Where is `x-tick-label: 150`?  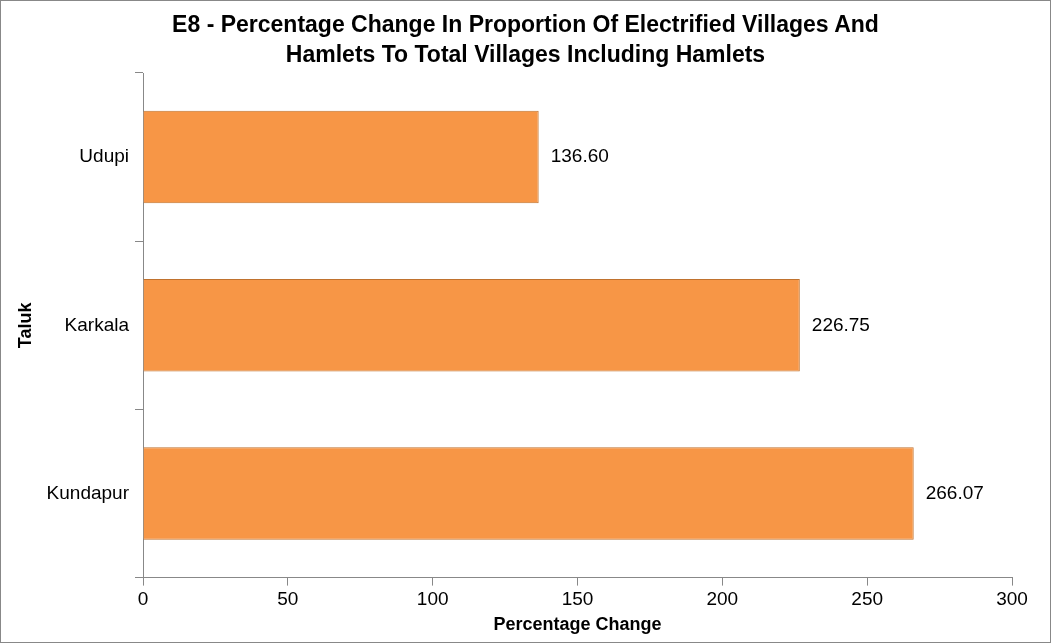 x-tick-label: 150 is located at coordinates (577, 599).